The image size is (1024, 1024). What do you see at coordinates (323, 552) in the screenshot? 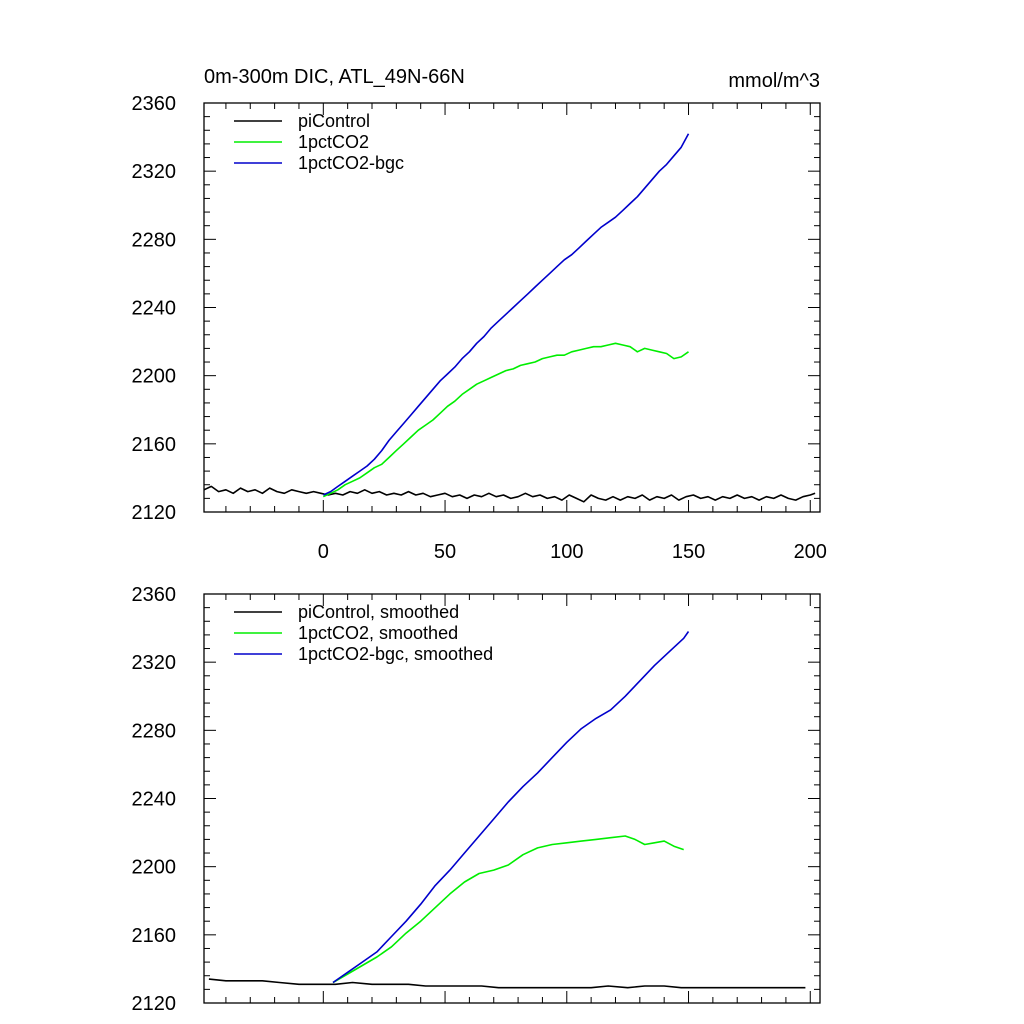
I see `x-tick-label: 0` at bounding box center [323, 552].